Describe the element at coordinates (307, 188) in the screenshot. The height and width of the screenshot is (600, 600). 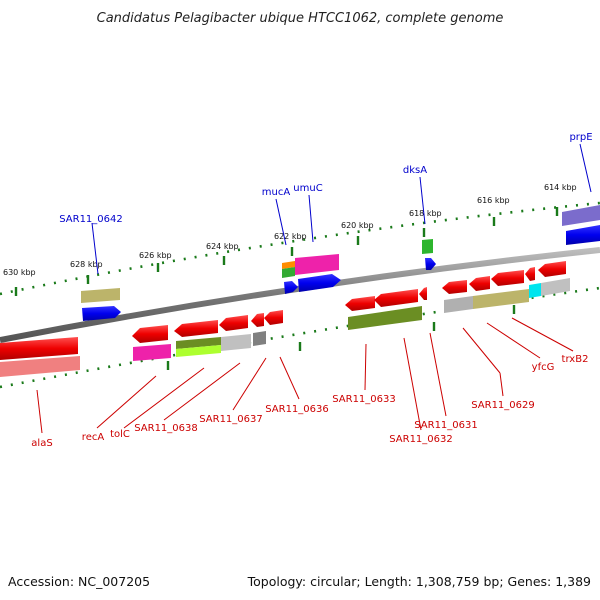
I see `gene-label-umuC: umuC` at that location.